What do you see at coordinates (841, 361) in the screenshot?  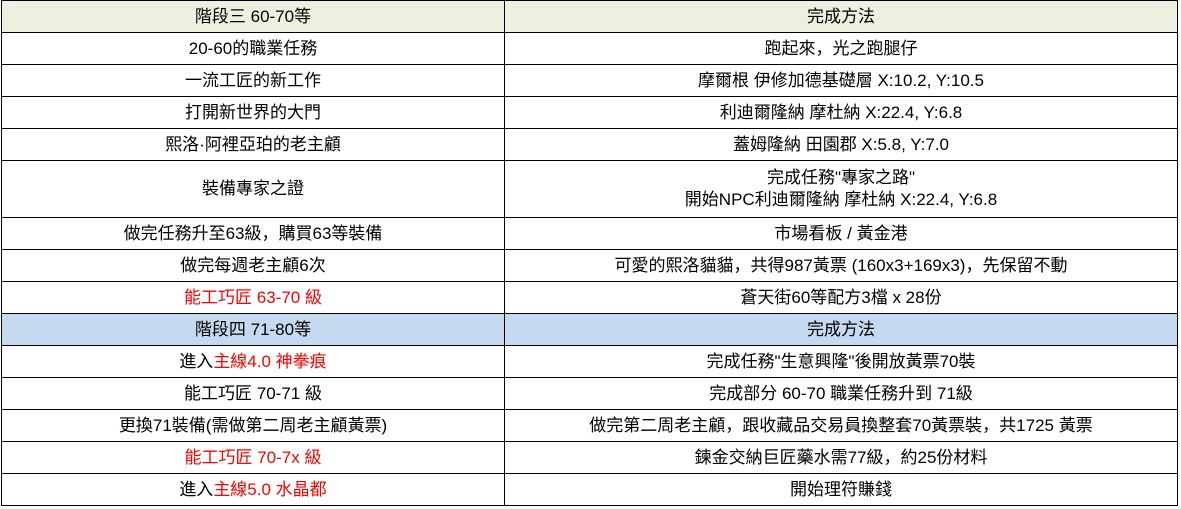 I see `method-cell: 完成任務"生意興隆"後開放黃票70裝` at bounding box center [841, 361].